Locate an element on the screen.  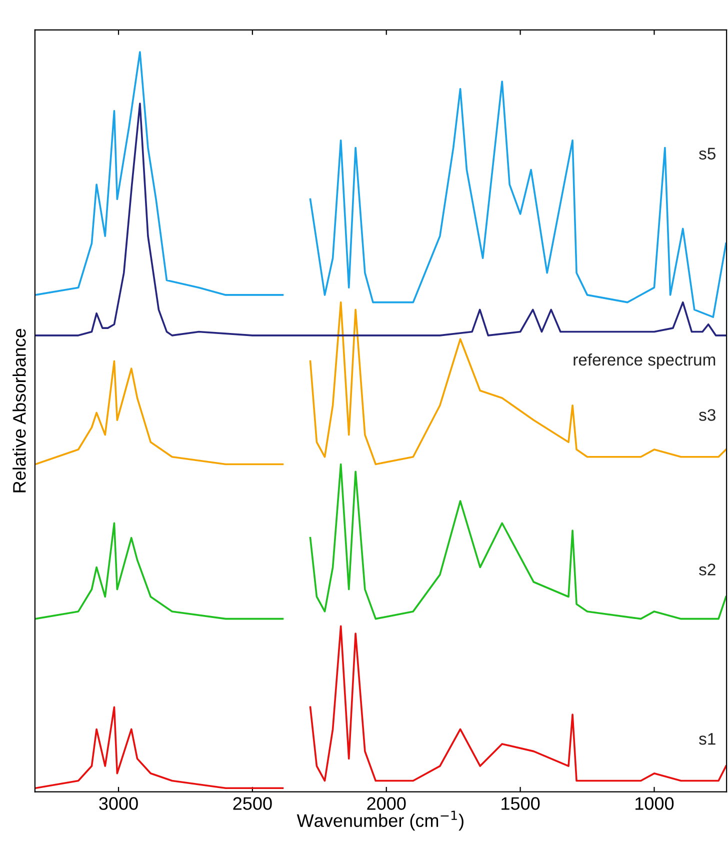
series-label: s1 is located at coordinates (707, 739).